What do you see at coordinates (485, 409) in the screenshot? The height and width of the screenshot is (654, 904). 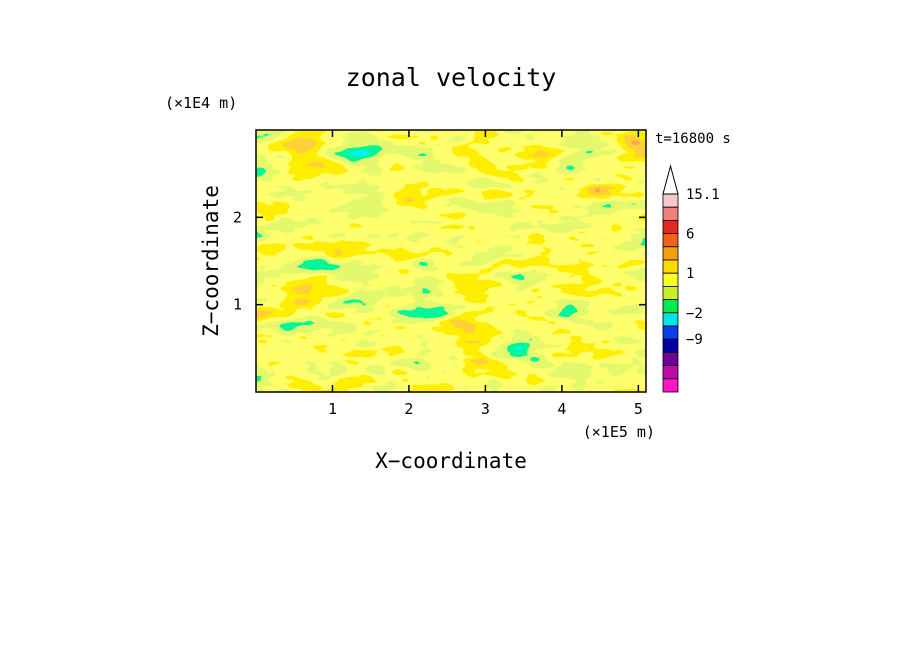 I see `x-tick-label: 3` at bounding box center [485, 409].